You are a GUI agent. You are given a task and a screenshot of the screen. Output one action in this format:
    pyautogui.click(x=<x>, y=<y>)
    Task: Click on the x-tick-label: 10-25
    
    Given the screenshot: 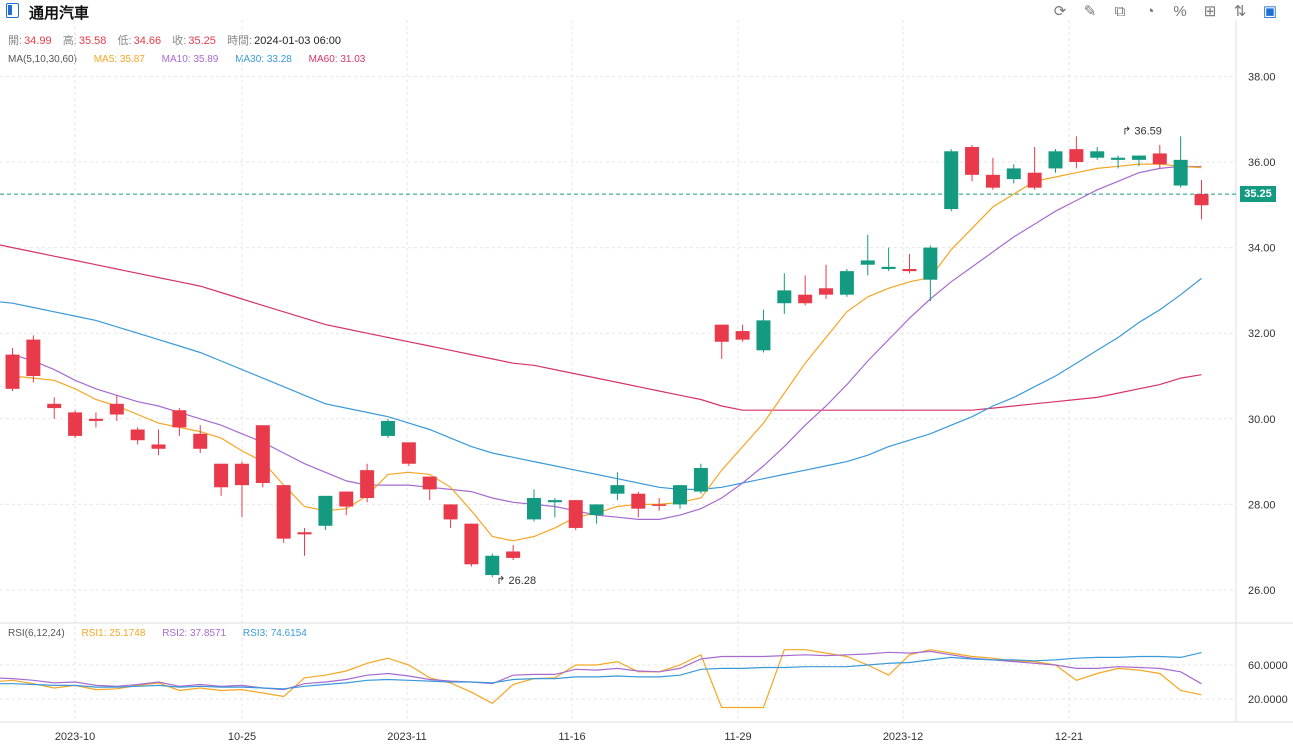 What is the action you would take?
    pyautogui.click(x=242, y=737)
    